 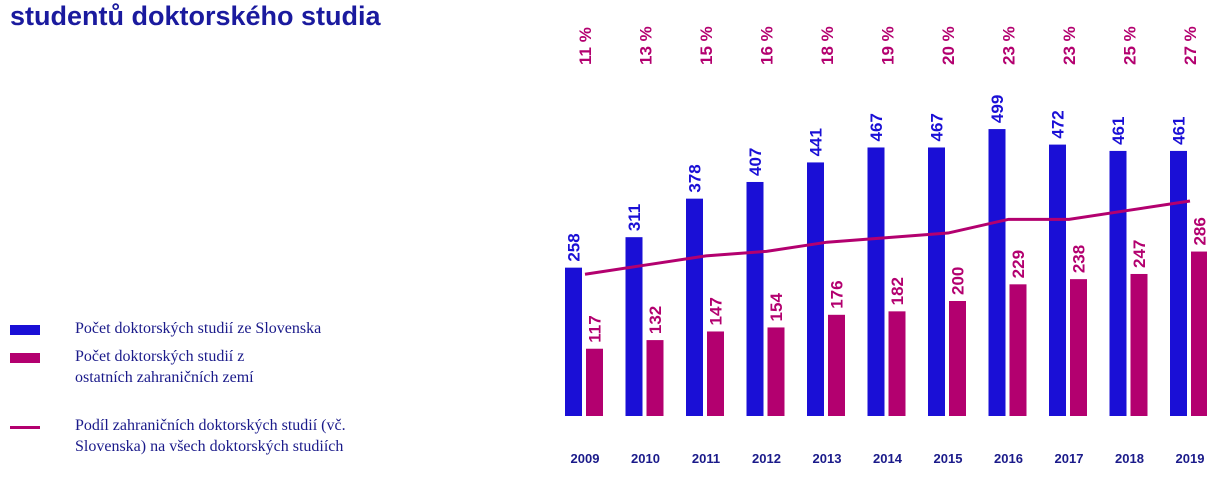 I want to click on percent-label: 18 %, so click(x=827, y=45).